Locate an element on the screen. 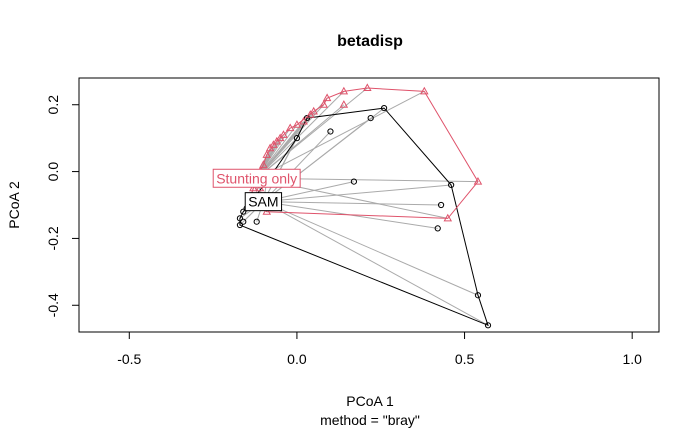  x-tick-label: 1.0 is located at coordinates (632, 359).